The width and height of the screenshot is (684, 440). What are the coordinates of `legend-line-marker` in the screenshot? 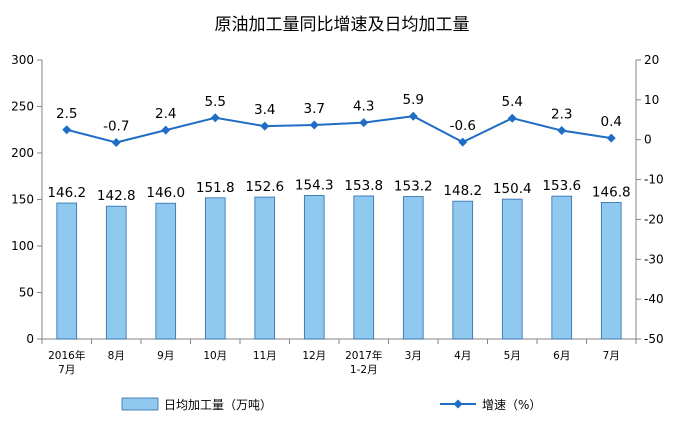 It's located at (458, 404).